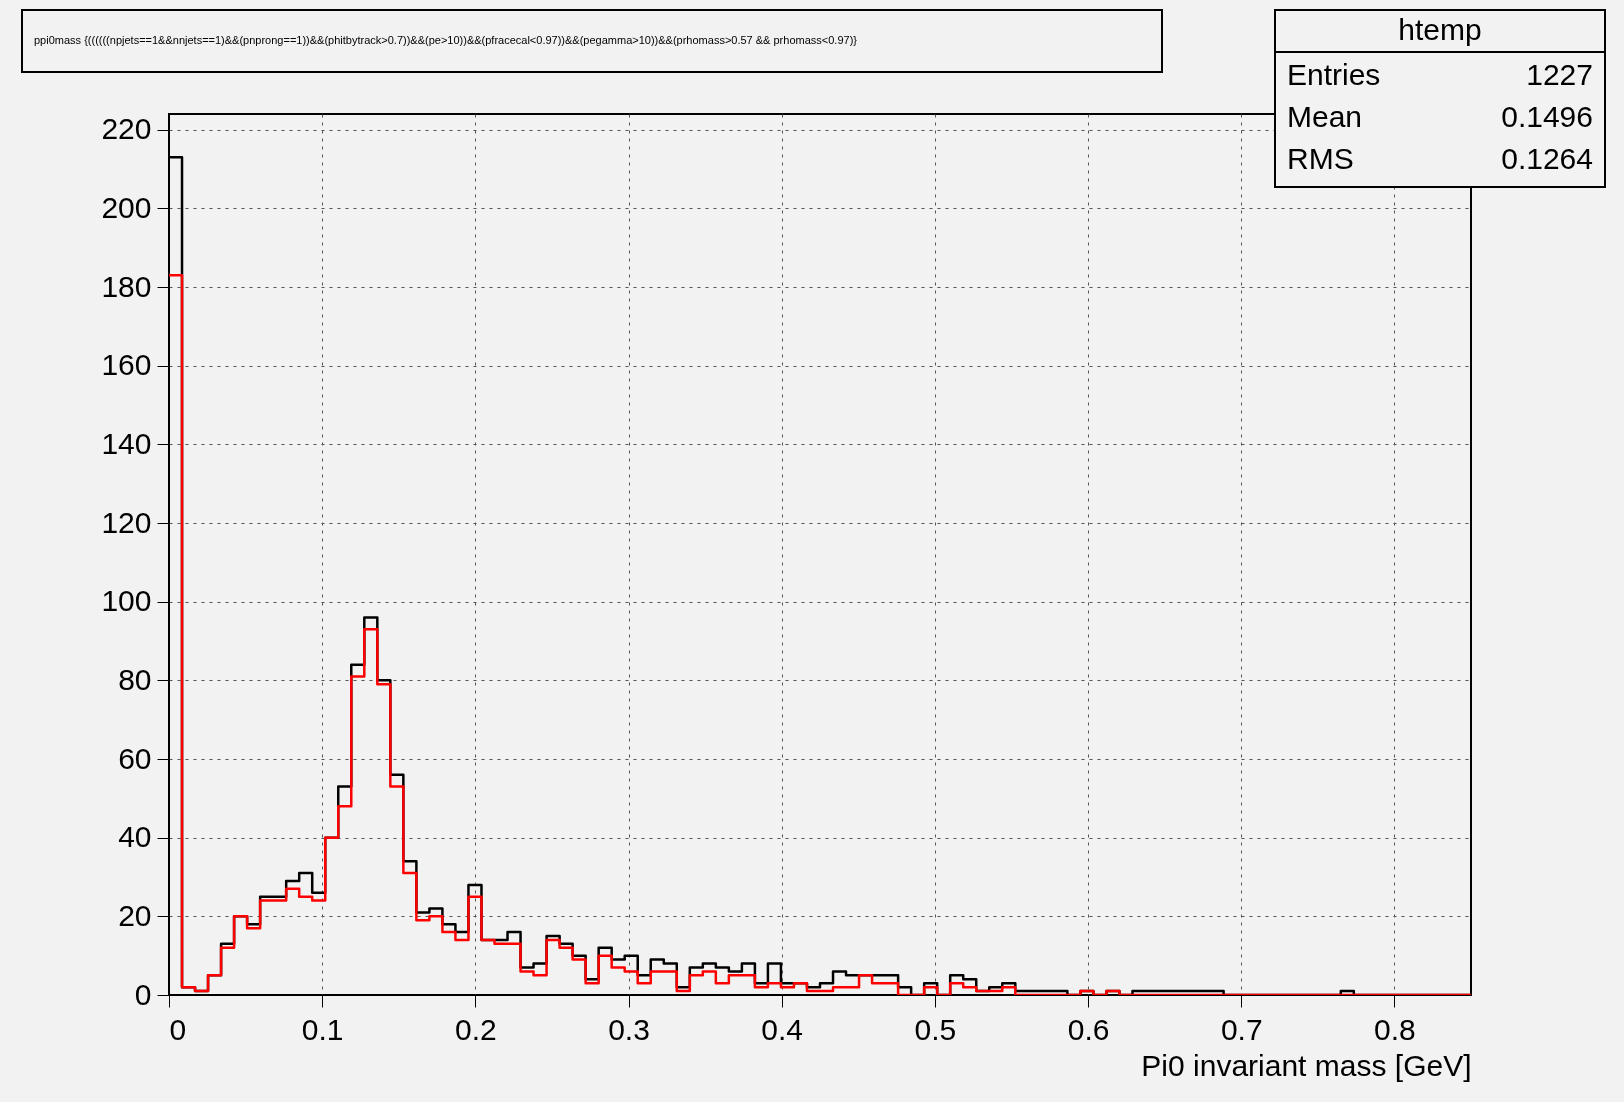 The height and width of the screenshot is (1102, 1624). Describe the element at coordinates (1547, 158) in the screenshot. I see `text: 0.1264` at that location.